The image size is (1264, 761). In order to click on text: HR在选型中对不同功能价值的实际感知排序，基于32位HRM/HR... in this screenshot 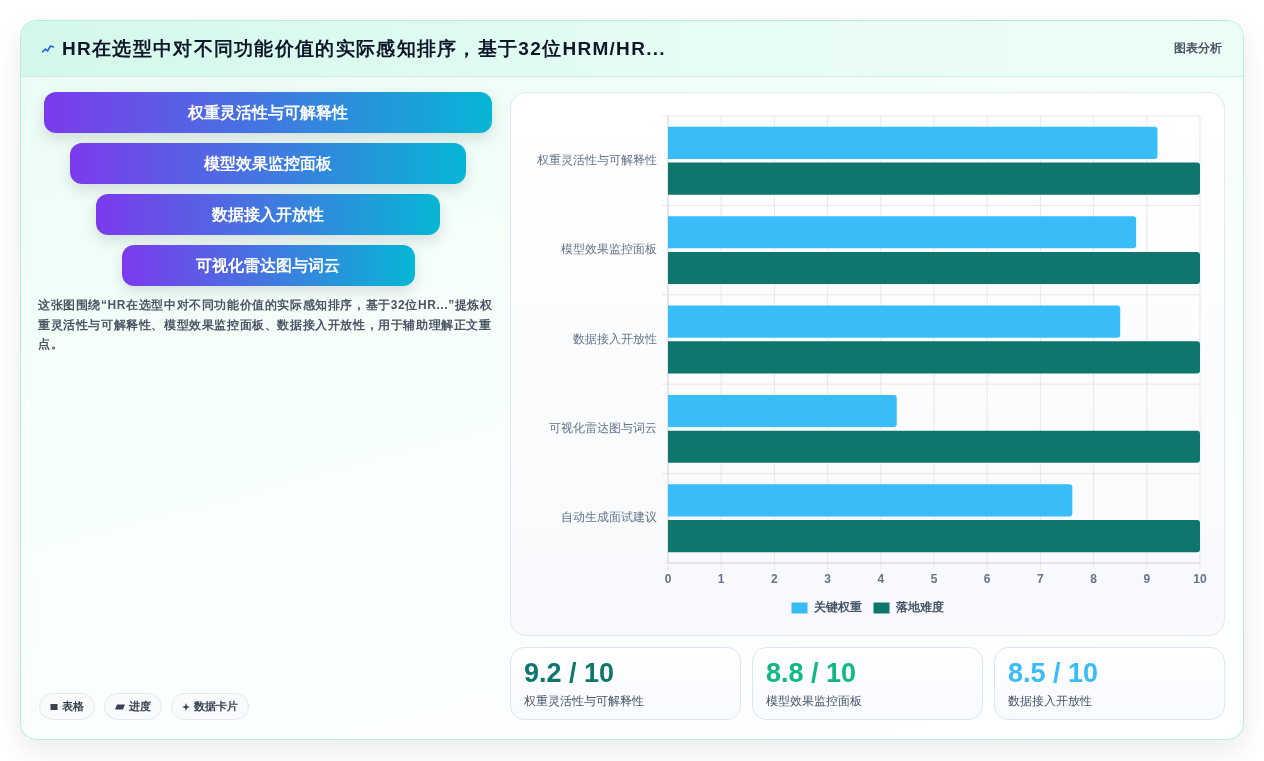, I will do `click(364, 49)`.